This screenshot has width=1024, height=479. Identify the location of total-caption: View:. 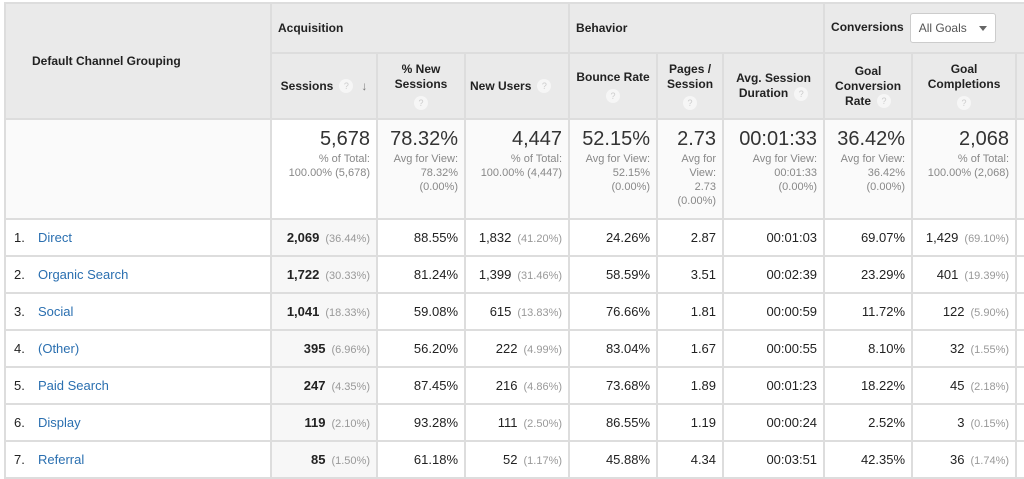
(703, 173).